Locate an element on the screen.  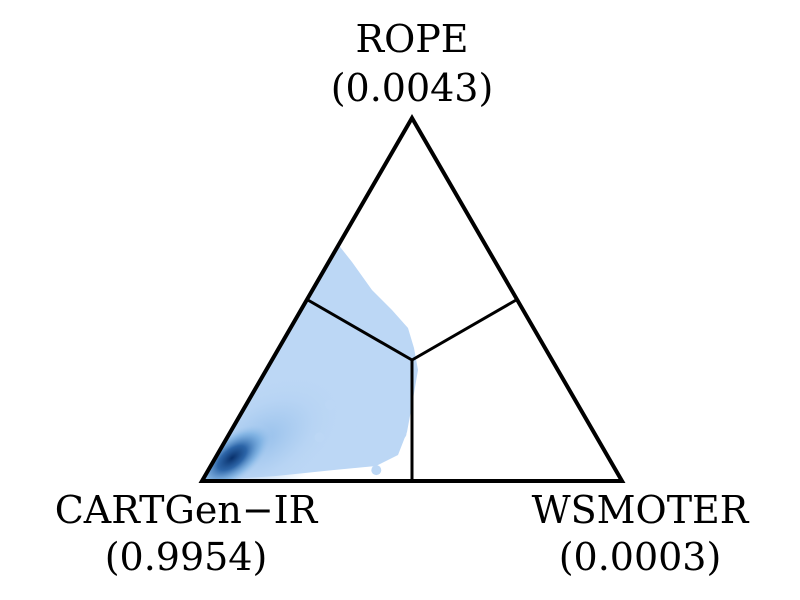
vertex-name: ROPE is located at coordinates (411, 39).